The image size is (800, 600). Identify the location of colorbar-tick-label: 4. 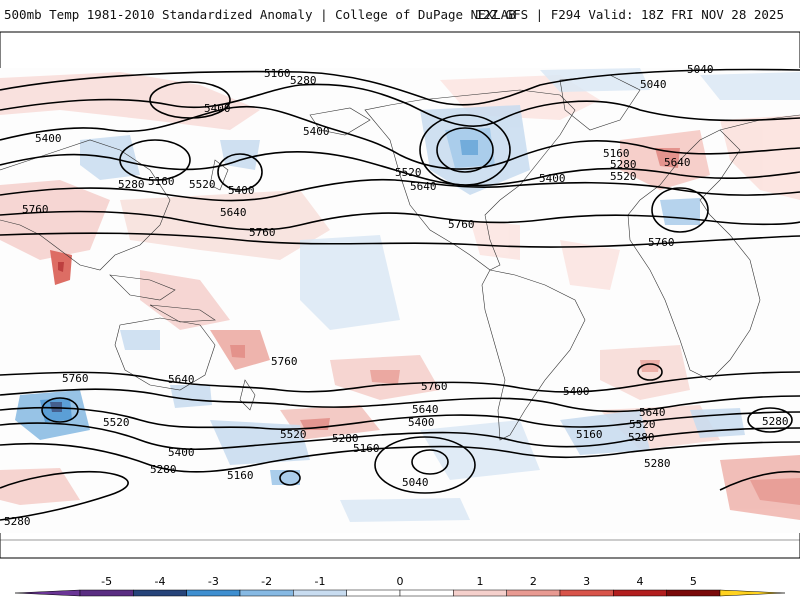
(640, 581).